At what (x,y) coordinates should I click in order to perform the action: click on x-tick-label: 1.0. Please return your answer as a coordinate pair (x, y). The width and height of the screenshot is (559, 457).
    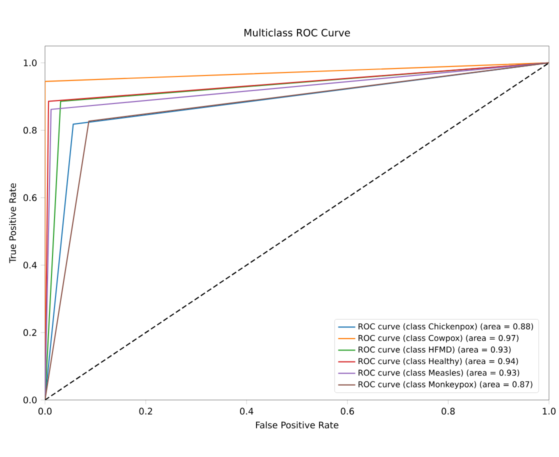
    Looking at the image, I should click on (549, 411).